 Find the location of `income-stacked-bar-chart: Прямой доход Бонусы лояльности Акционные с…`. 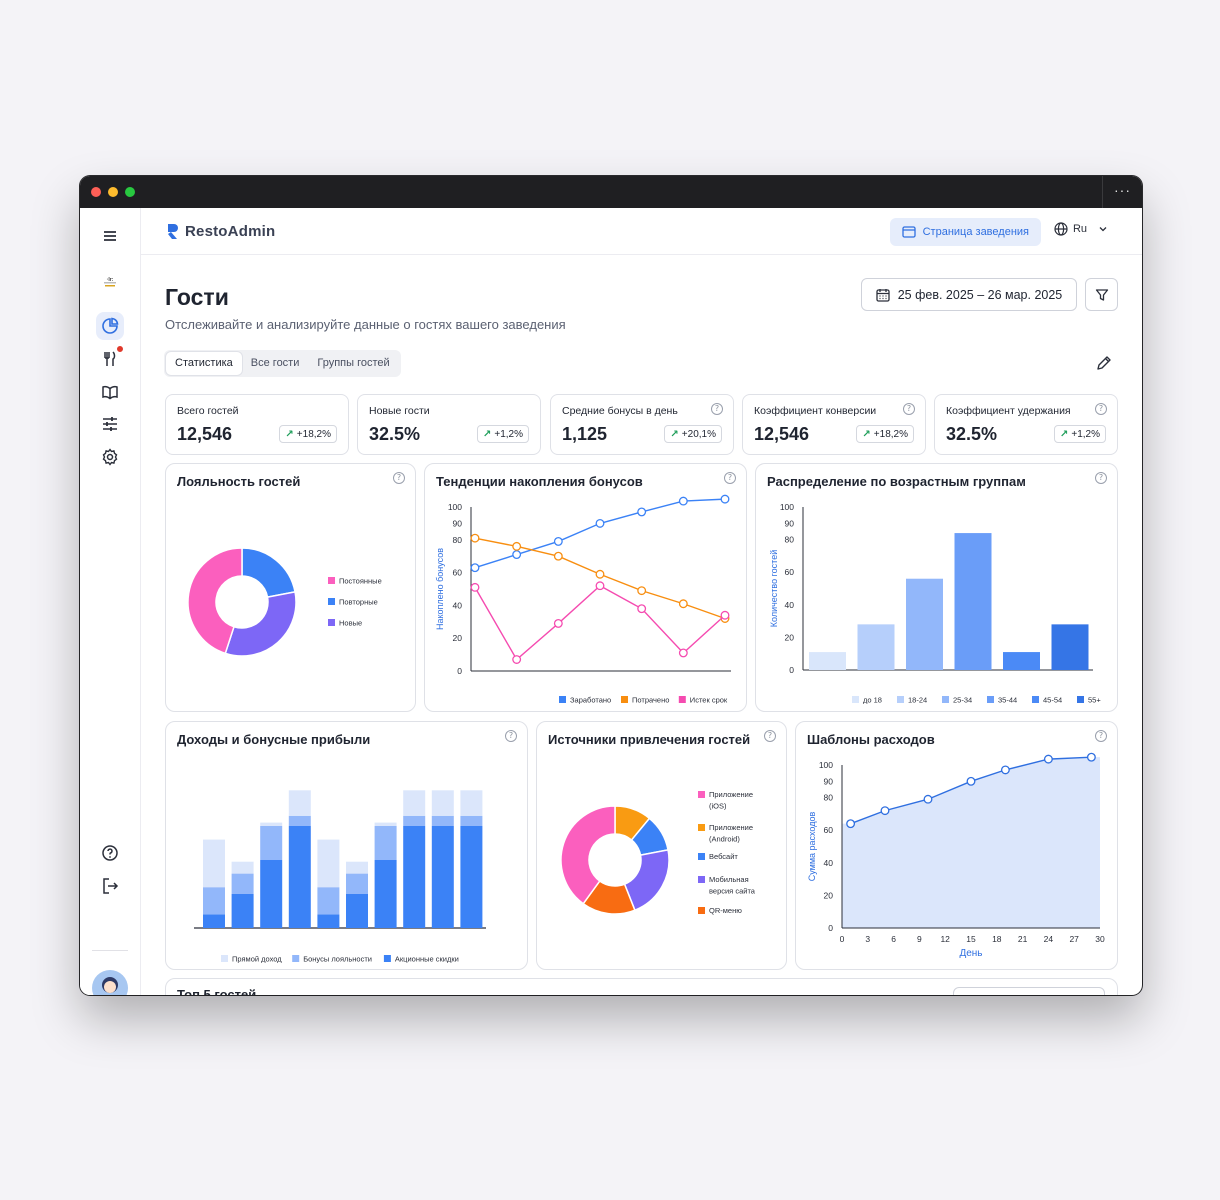

income-stacked-bar-chart: Прямой доход Бонусы лояльности Акционные с… is located at coordinates (340, 877).